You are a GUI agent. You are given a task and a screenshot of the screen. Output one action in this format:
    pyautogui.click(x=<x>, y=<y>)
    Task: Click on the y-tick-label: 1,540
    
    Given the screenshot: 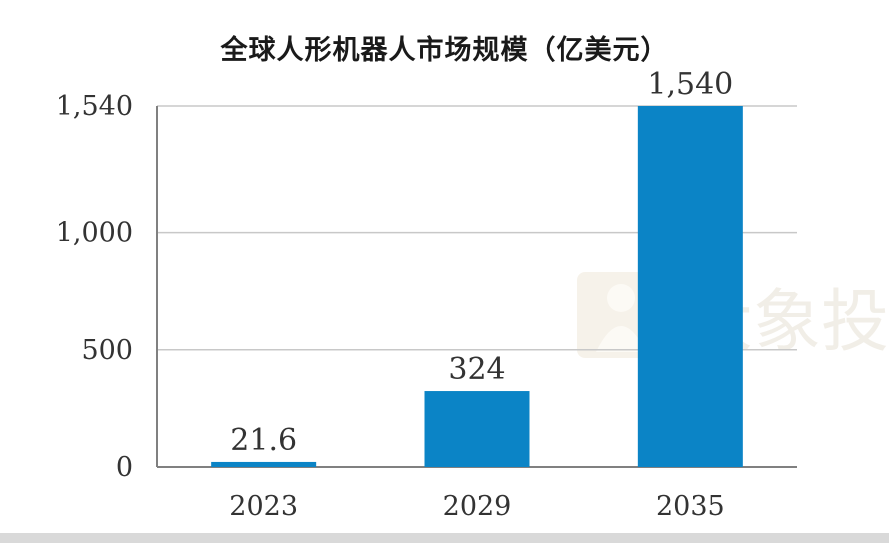 What is the action you would take?
    pyautogui.click(x=94, y=106)
    